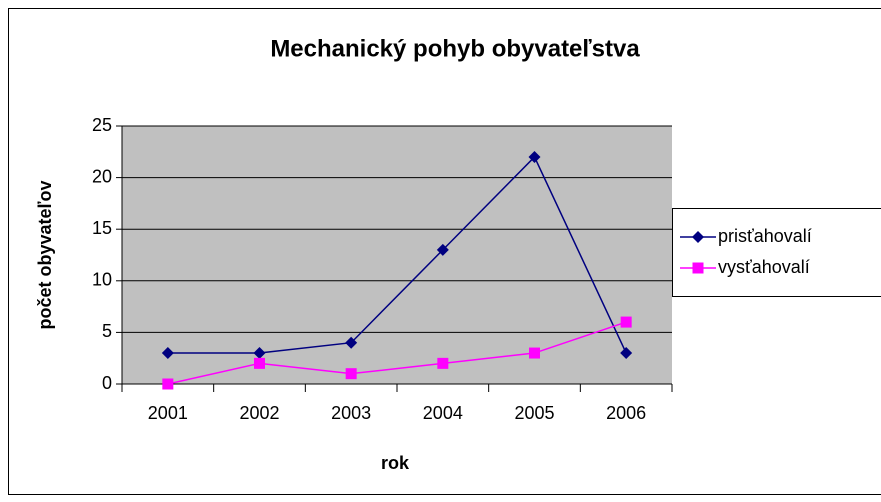  I want to click on legend, so click(776, 252).